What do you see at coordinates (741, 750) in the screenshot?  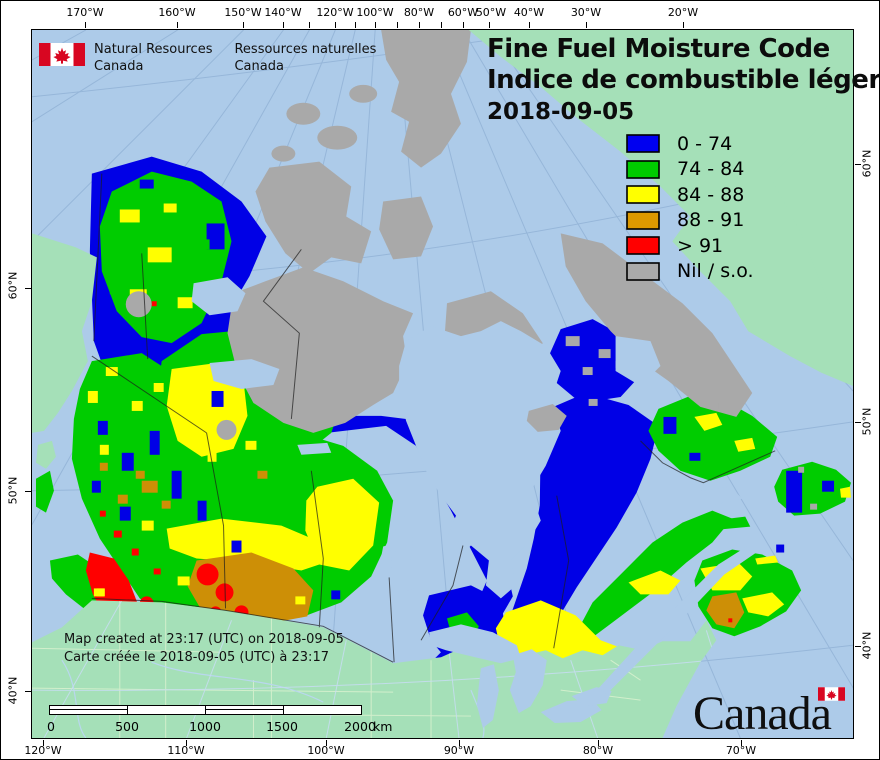 I see `lon-label: 70°W` at bounding box center [741, 750].